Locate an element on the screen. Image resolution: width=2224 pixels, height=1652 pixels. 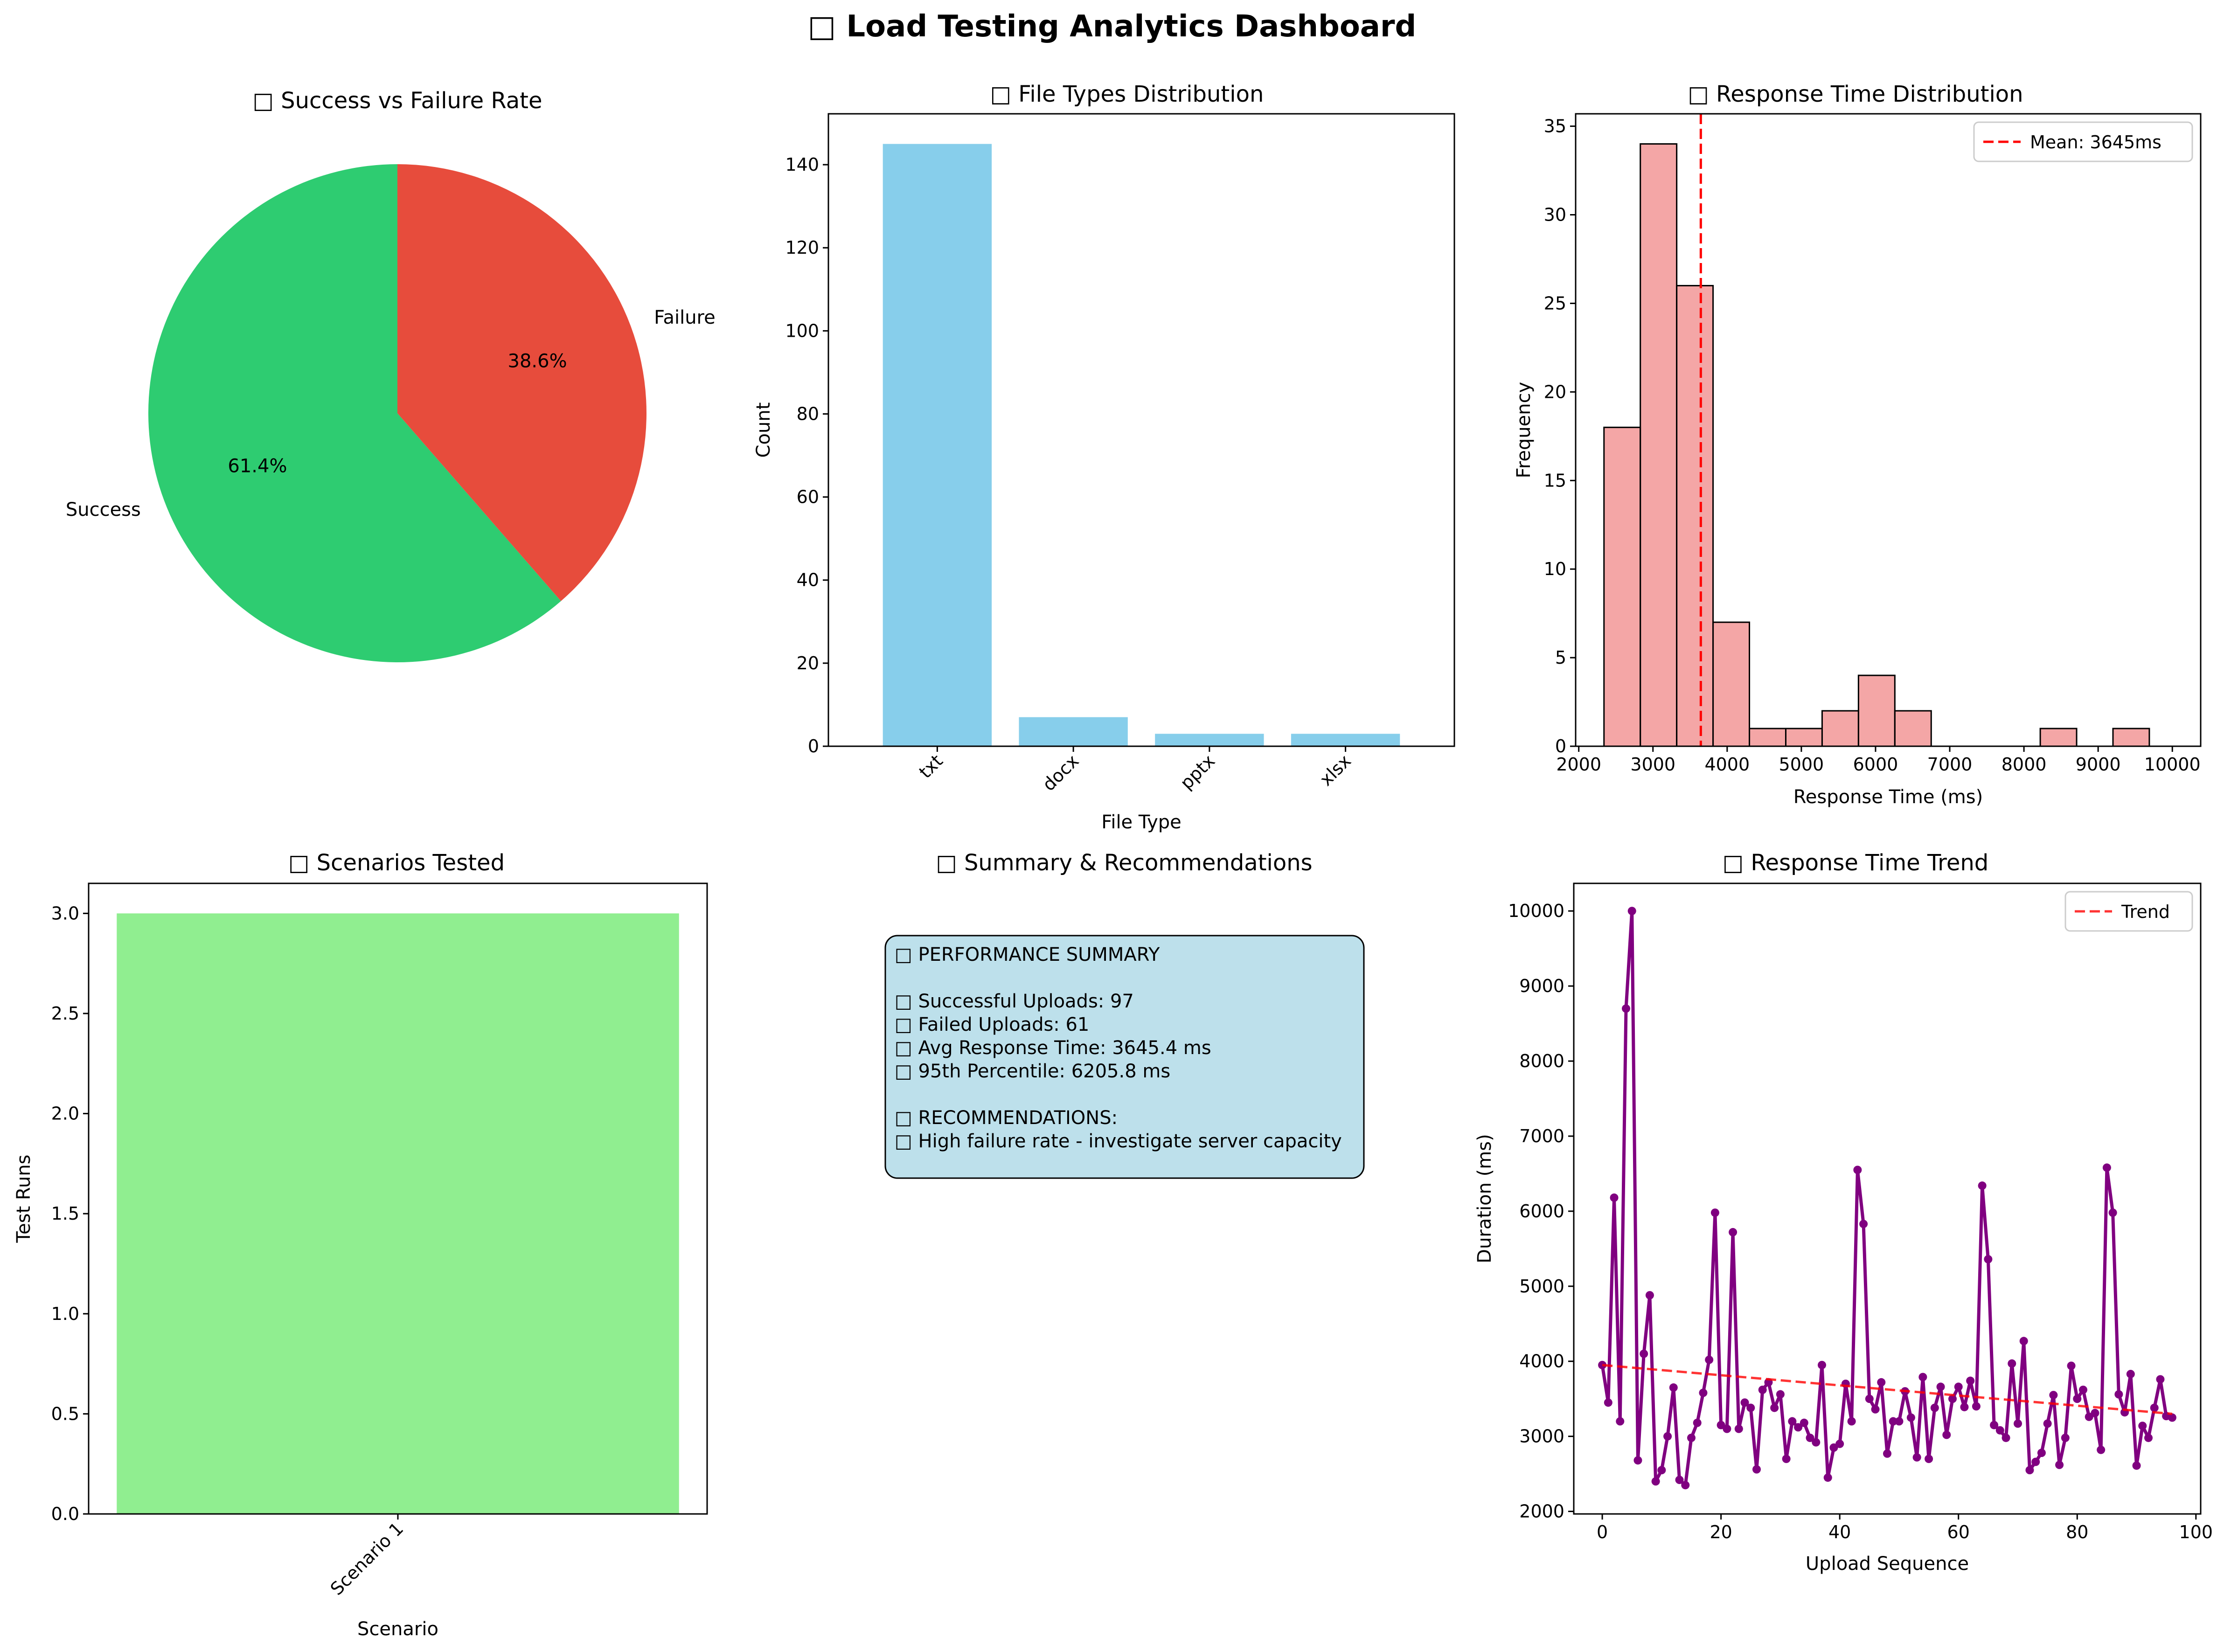
pie-label: Failure is located at coordinates (685, 317).